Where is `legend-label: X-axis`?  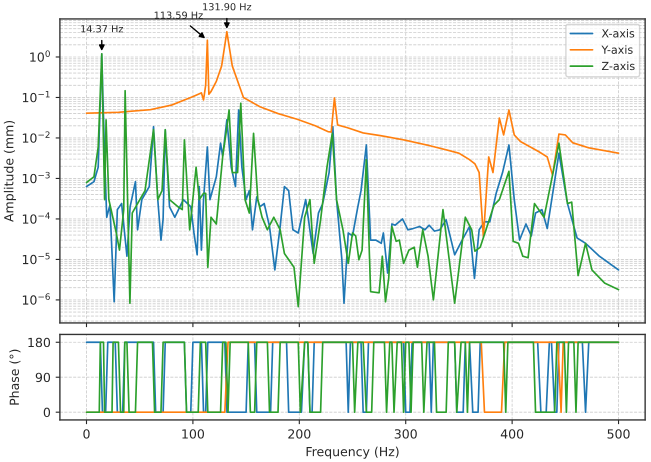 legend-label: X-axis is located at coordinates (618, 33).